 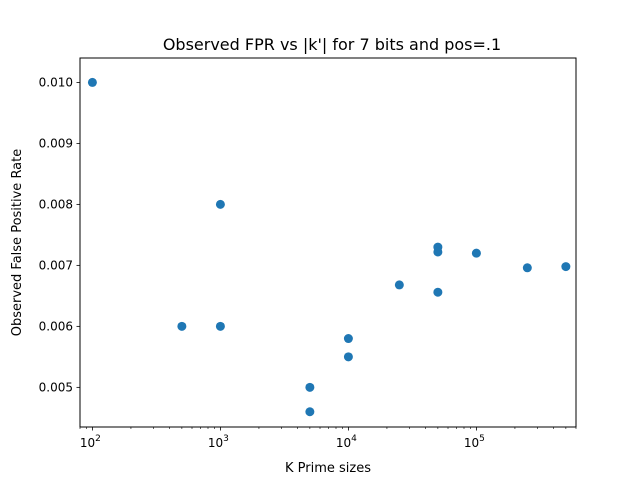 I want to click on y-tick-label: 0.010, so click(x=56, y=82).